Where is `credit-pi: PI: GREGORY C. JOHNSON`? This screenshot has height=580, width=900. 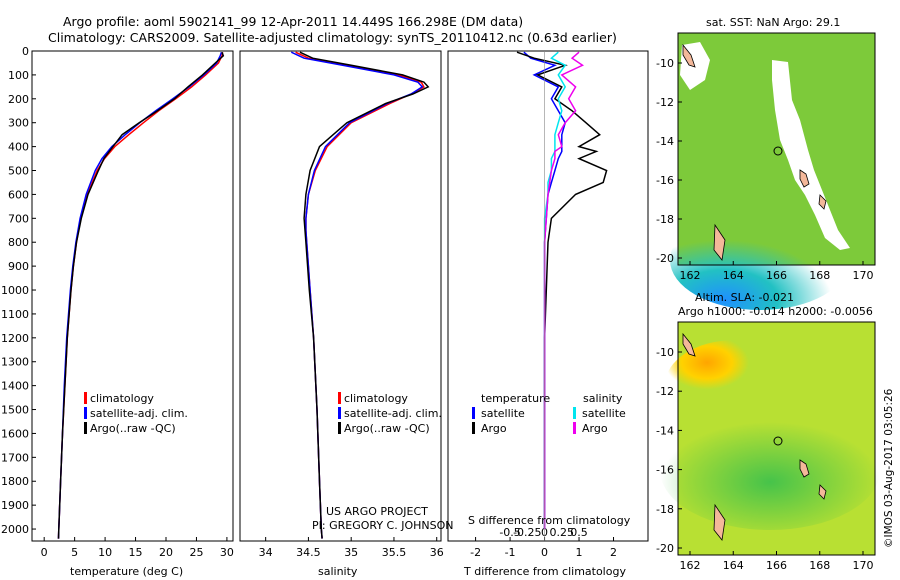
credit-pi: PI: GREGORY C. JOHNSON is located at coordinates (382, 525).